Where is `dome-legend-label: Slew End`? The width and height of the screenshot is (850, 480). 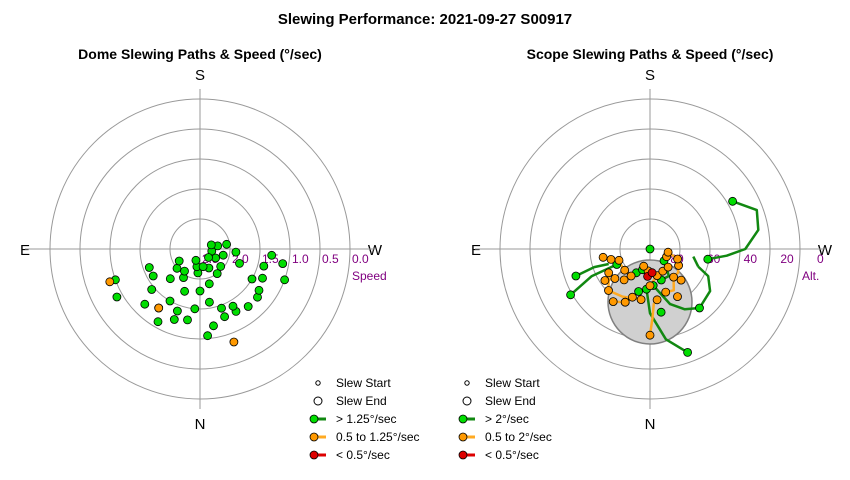 dome-legend-label: Slew End is located at coordinates (361, 401).